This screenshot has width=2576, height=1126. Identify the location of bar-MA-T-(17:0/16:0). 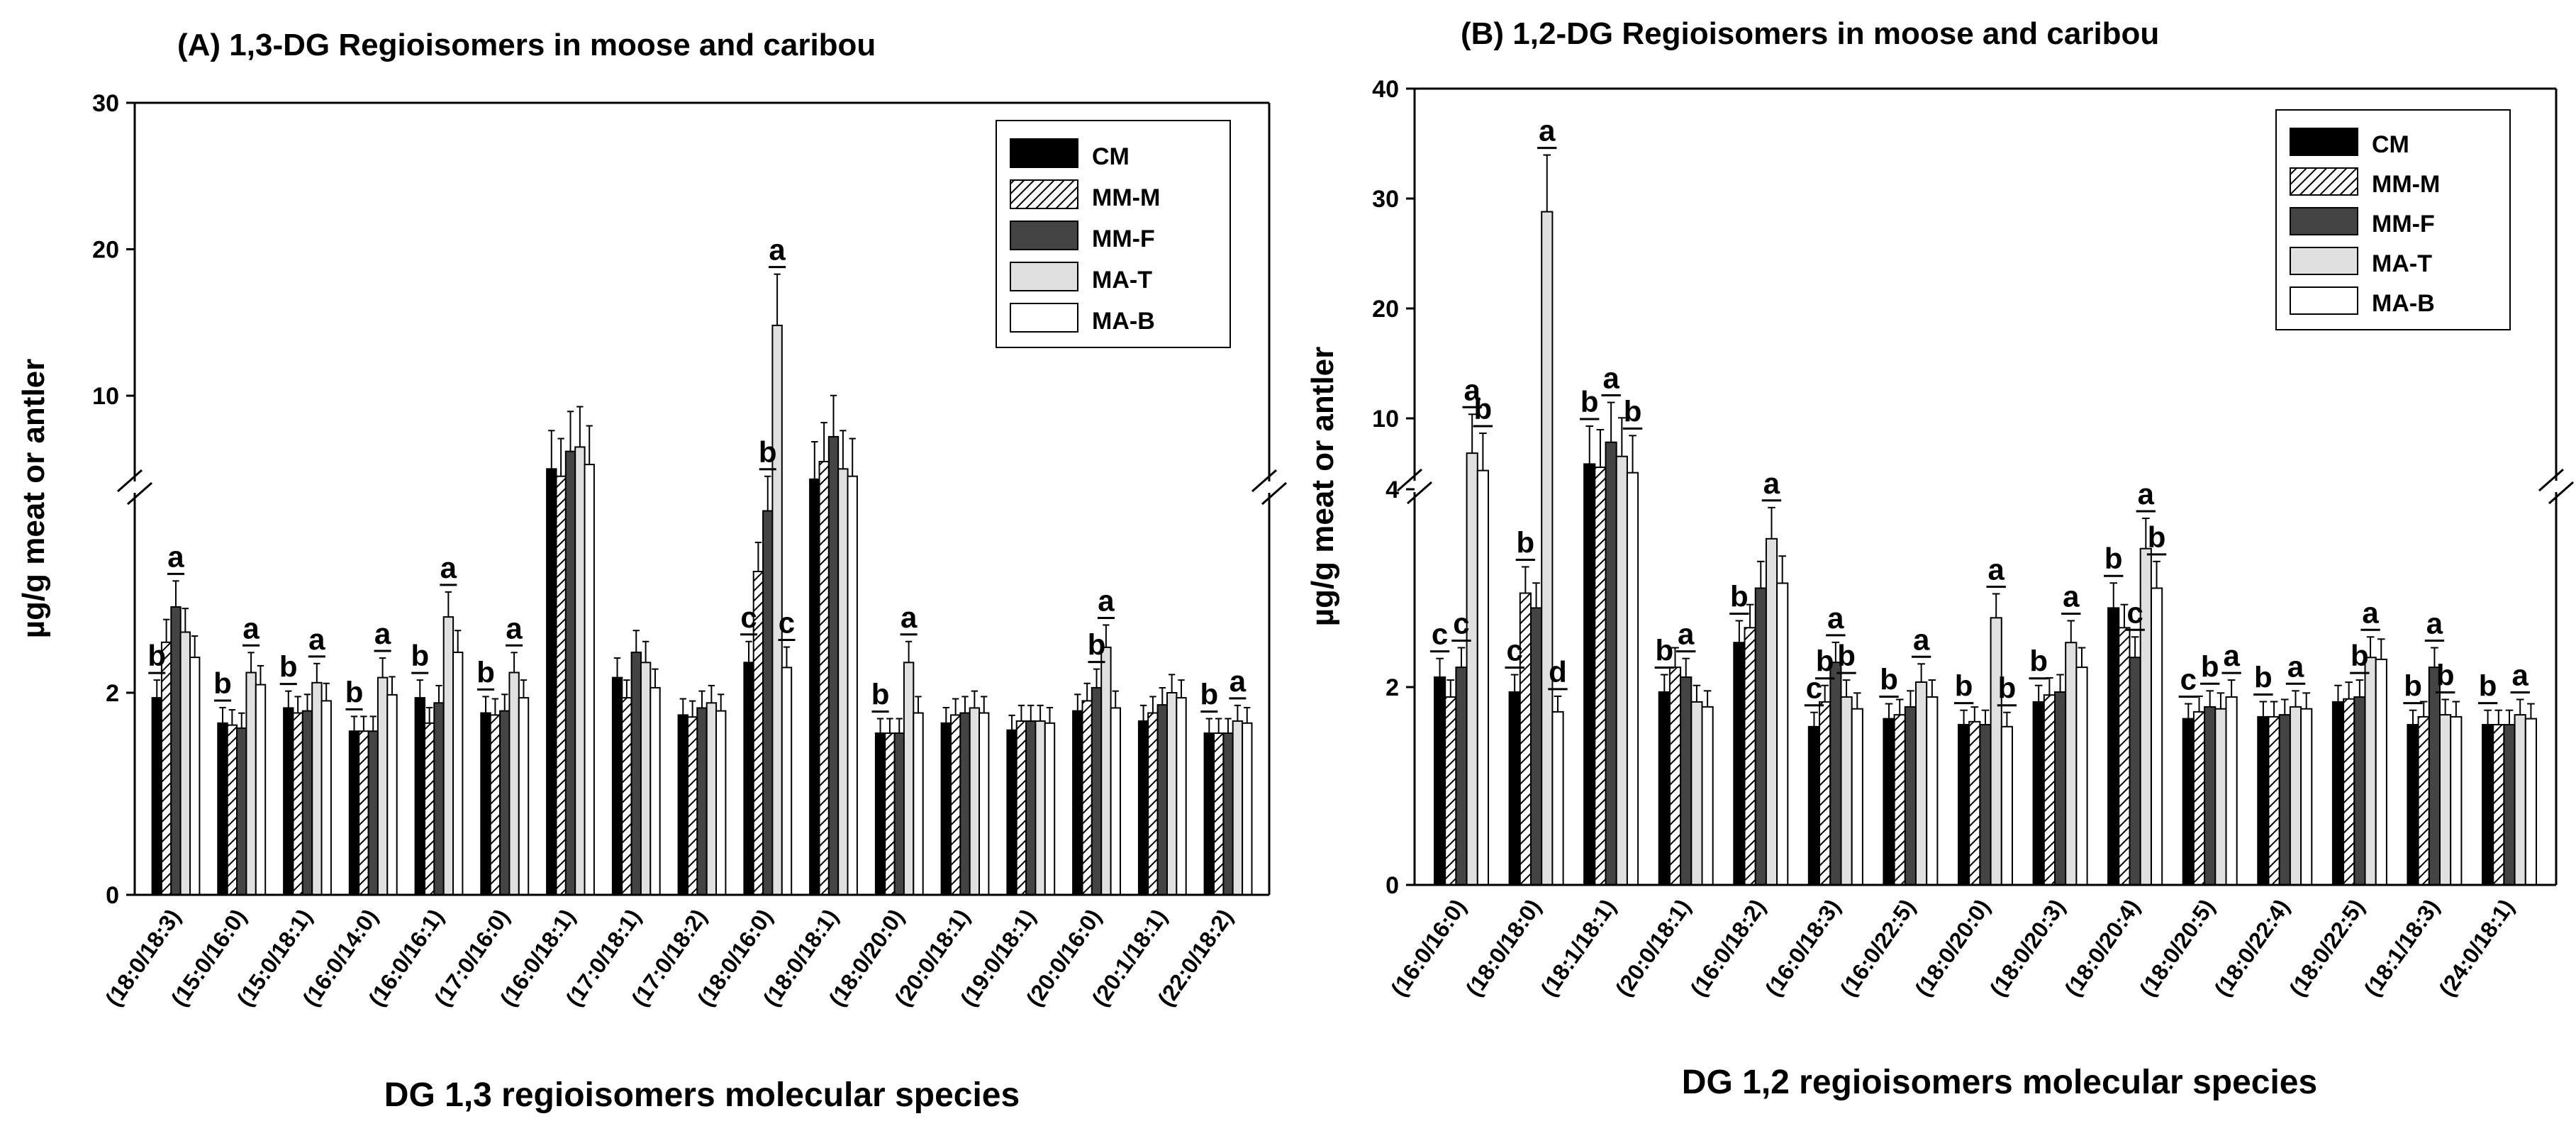
(514, 783).